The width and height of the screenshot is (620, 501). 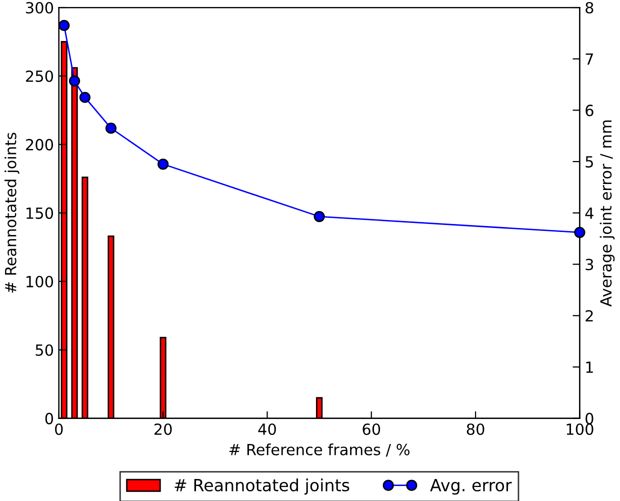 I want to click on y2-tick-label: 2, so click(x=589, y=316).